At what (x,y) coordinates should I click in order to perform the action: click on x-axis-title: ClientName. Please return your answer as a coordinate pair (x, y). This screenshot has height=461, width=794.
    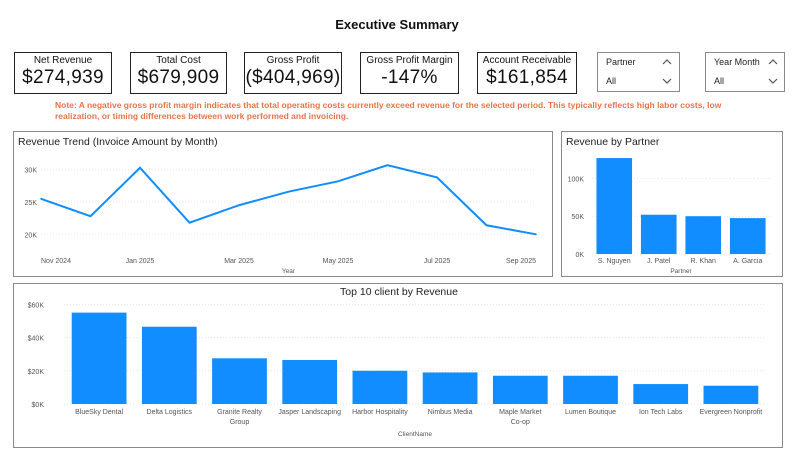
    Looking at the image, I should click on (415, 434).